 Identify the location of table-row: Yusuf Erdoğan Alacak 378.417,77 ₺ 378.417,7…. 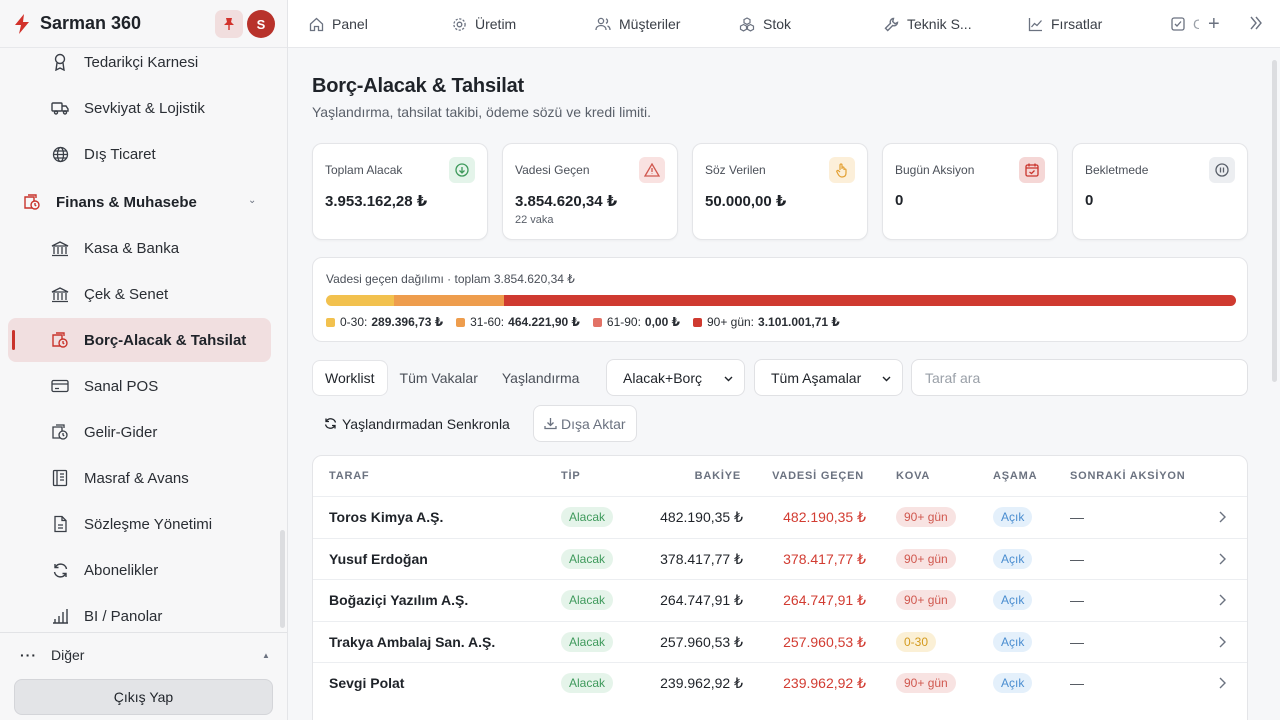
(780, 558).